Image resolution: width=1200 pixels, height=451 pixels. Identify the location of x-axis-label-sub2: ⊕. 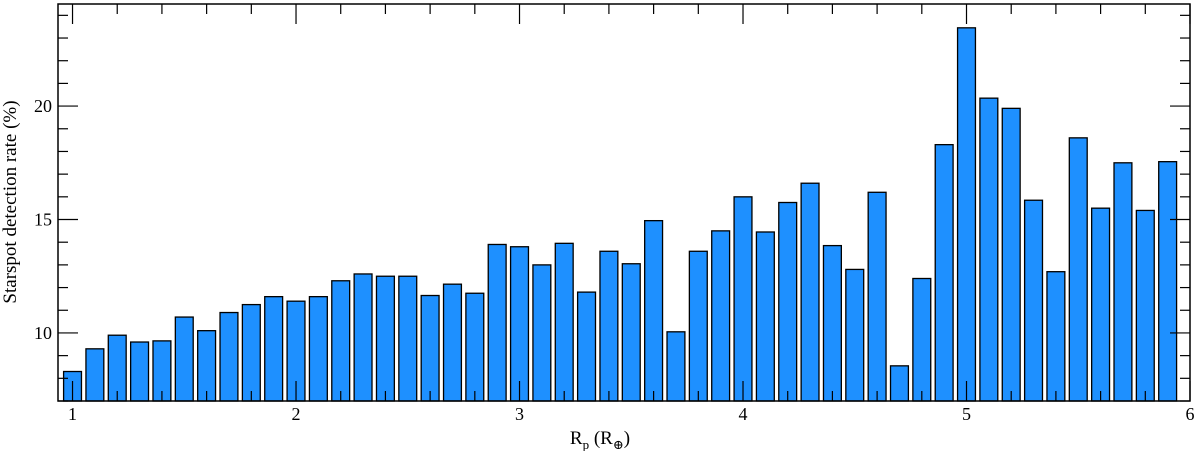
(618, 444).